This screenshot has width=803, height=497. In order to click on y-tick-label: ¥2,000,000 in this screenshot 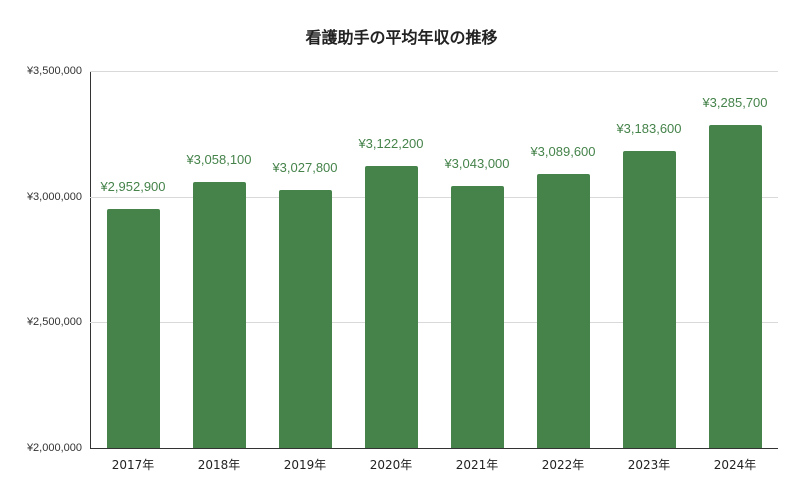, I will do `click(54, 448)`.